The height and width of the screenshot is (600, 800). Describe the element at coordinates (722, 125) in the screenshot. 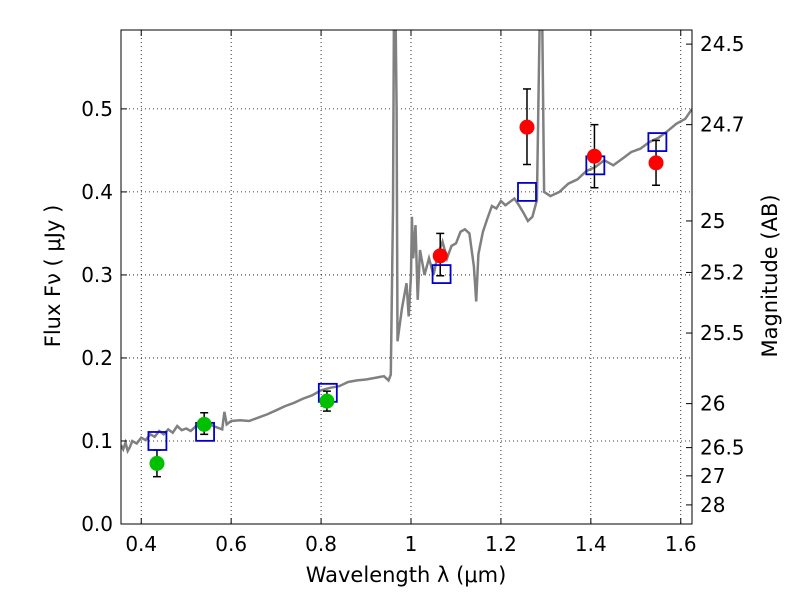

I see `y2-tick-label: 24.7` at that location.